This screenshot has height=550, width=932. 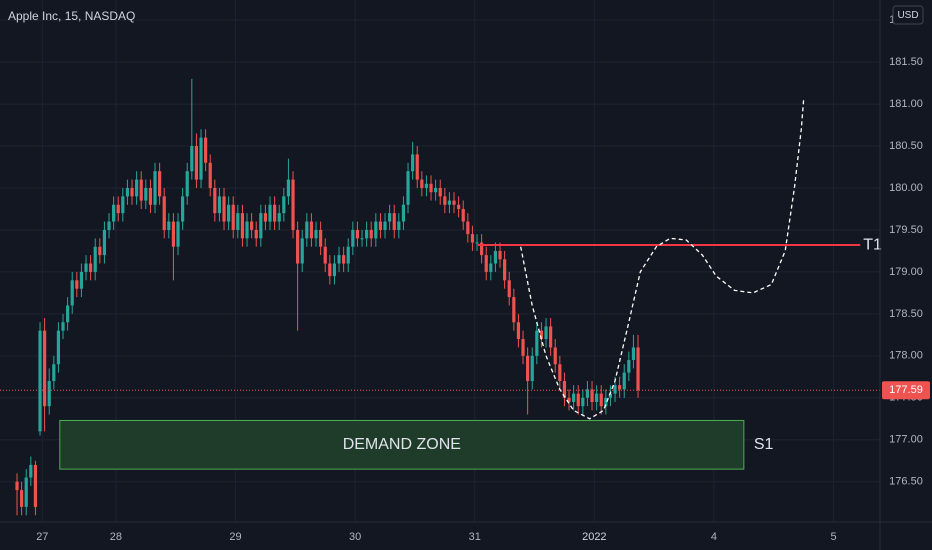 What do you see at coordinates (714, 537) in the screenshot?
I see `x-tick-label: 4` at bounding box center [714, 537].